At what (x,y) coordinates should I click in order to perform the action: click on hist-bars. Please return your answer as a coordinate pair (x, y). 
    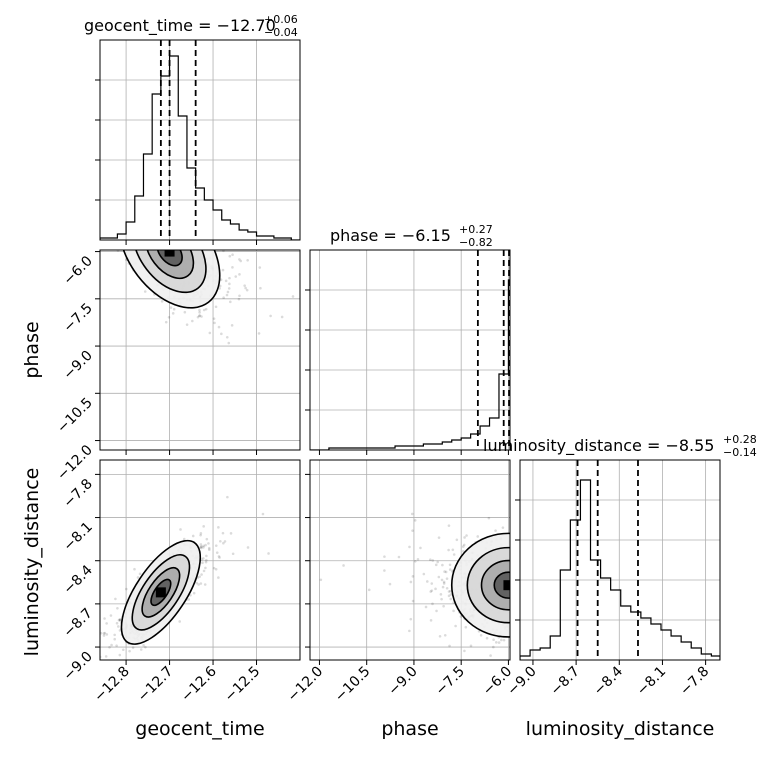
    Looking at the image, I should click on (410, 350).